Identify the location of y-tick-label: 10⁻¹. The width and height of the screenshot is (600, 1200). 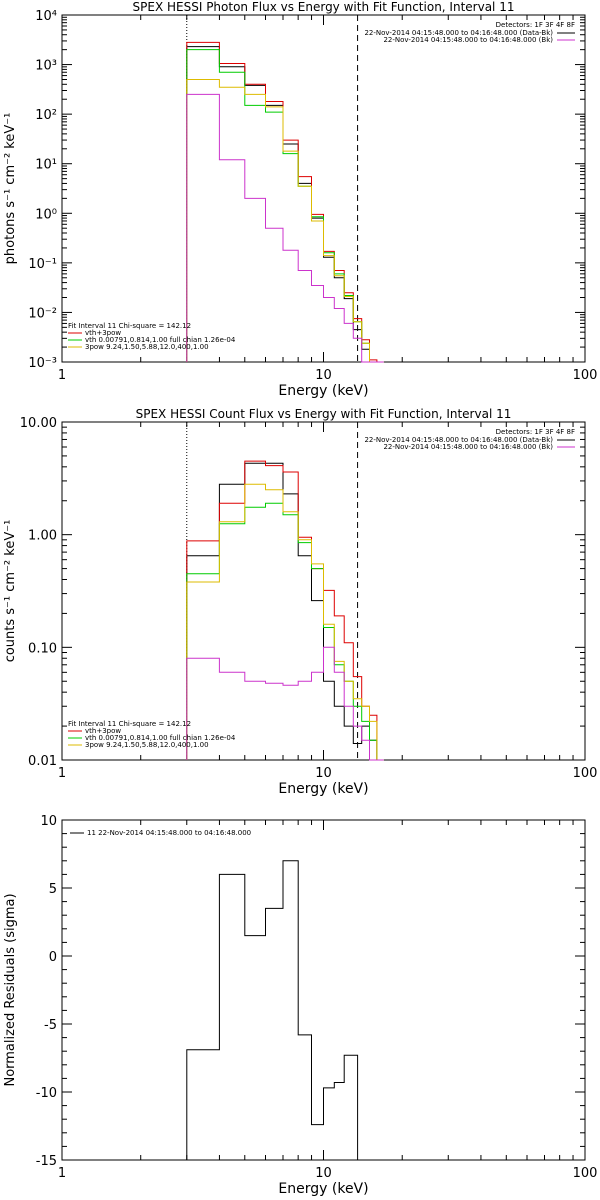
(42, 264).